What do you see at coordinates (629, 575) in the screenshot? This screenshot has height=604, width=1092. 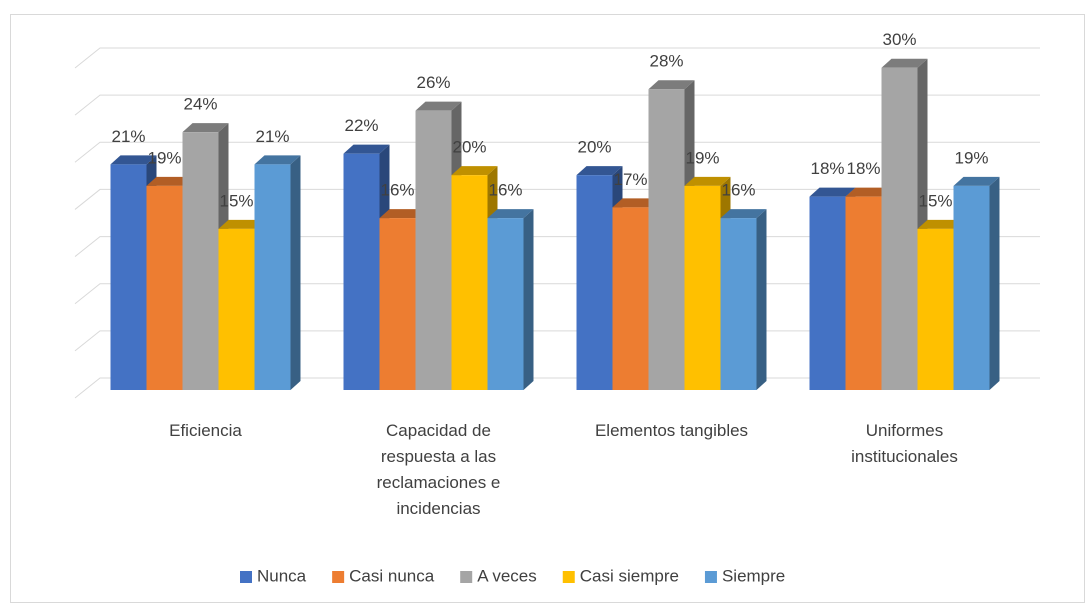 I see `legend-label: Casi siempre` at bounding box center [629, 575].